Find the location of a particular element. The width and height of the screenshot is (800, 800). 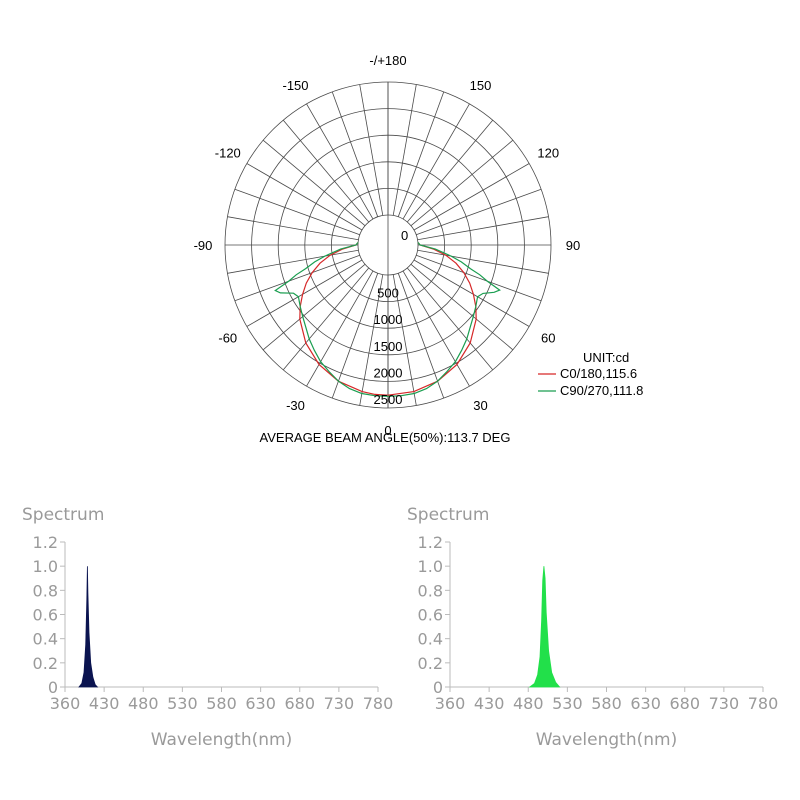

polar-angle-label: 60 is located at coordinates (548, 338).